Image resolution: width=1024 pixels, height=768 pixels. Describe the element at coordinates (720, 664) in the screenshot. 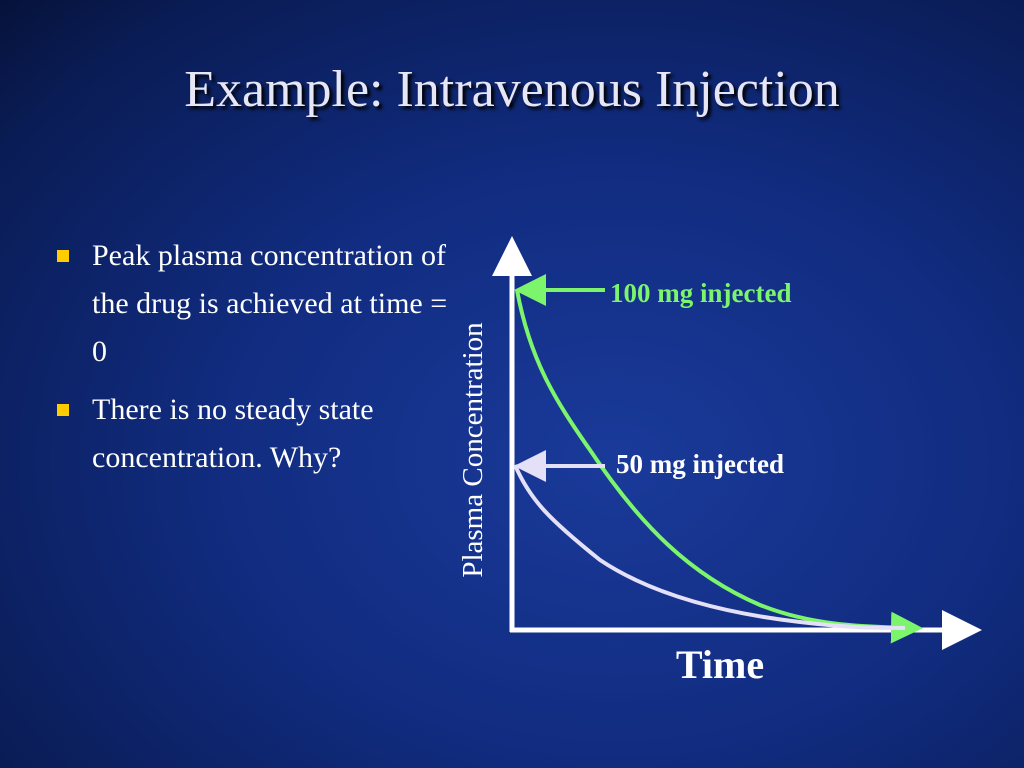

I see `x-axis-label: Time` at that location.